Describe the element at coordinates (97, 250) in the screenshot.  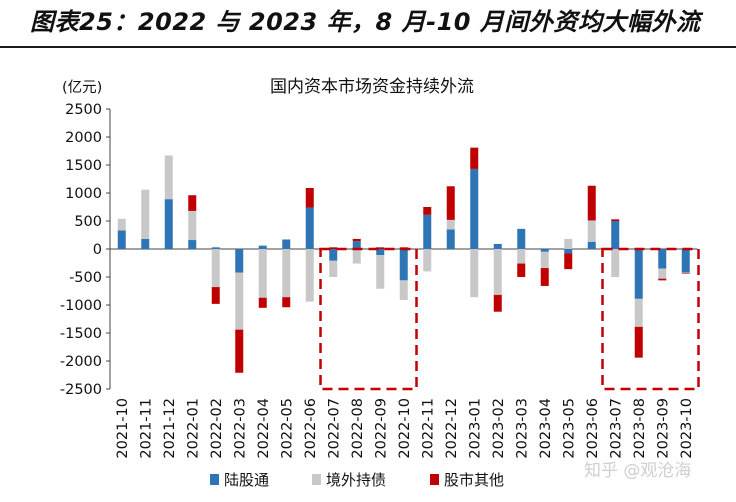
I see `y-tick-label: 0` at that location.